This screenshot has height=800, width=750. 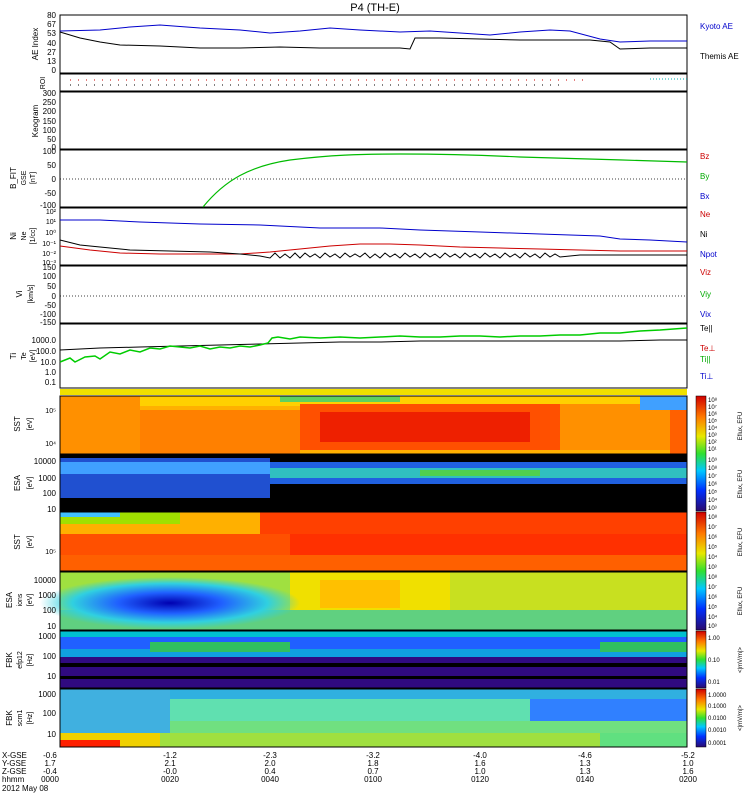 What do you see at coordinates (717, 744) in the screenshot?
I see `fbk-b-cbar-tick: 0.0001` at bounding box center [717, 744].